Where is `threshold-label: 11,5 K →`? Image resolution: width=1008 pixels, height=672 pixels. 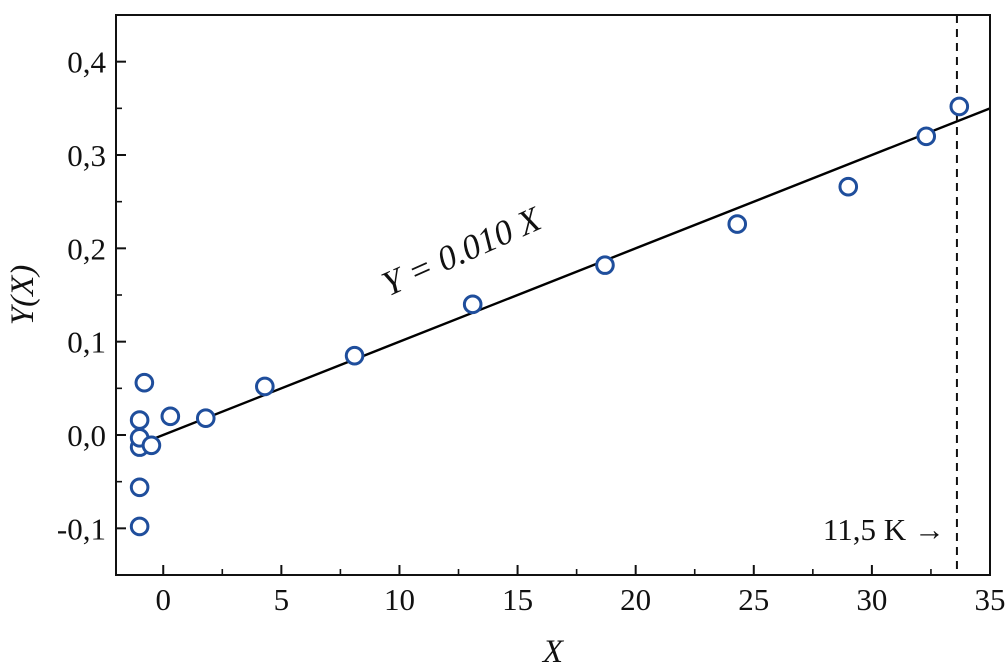
threshold-label: 11,5 K → is located at coordinates (884, 529).